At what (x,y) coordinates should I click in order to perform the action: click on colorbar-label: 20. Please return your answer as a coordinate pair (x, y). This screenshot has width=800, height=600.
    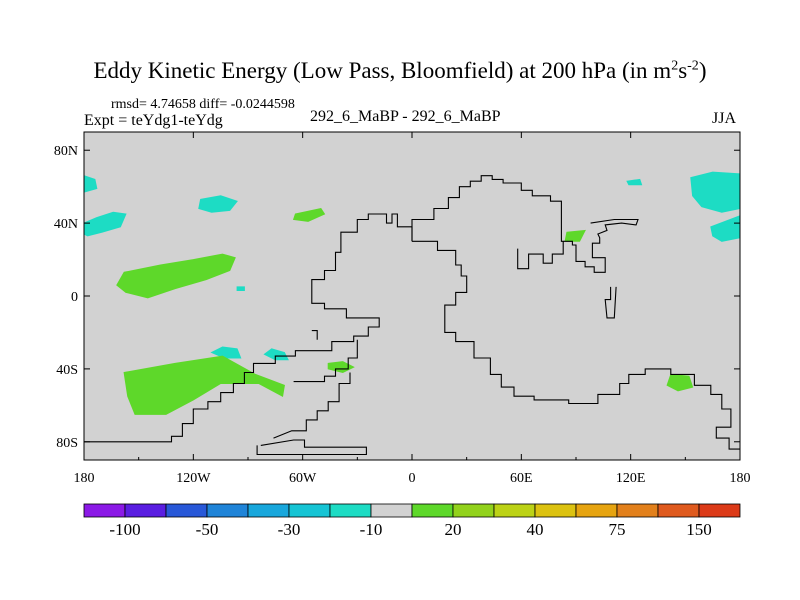
    Looking at the image, I should click on (453, 529).